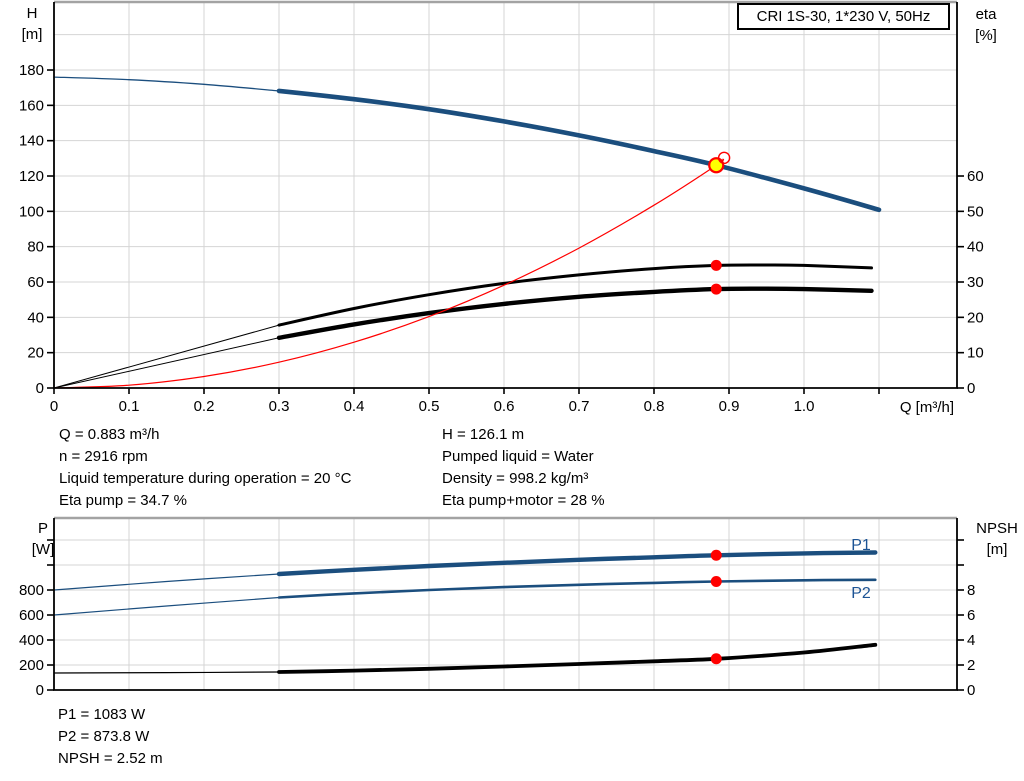 The image size is (1024, 781). I want to click on p2-curve-lead, so click(166, 606).